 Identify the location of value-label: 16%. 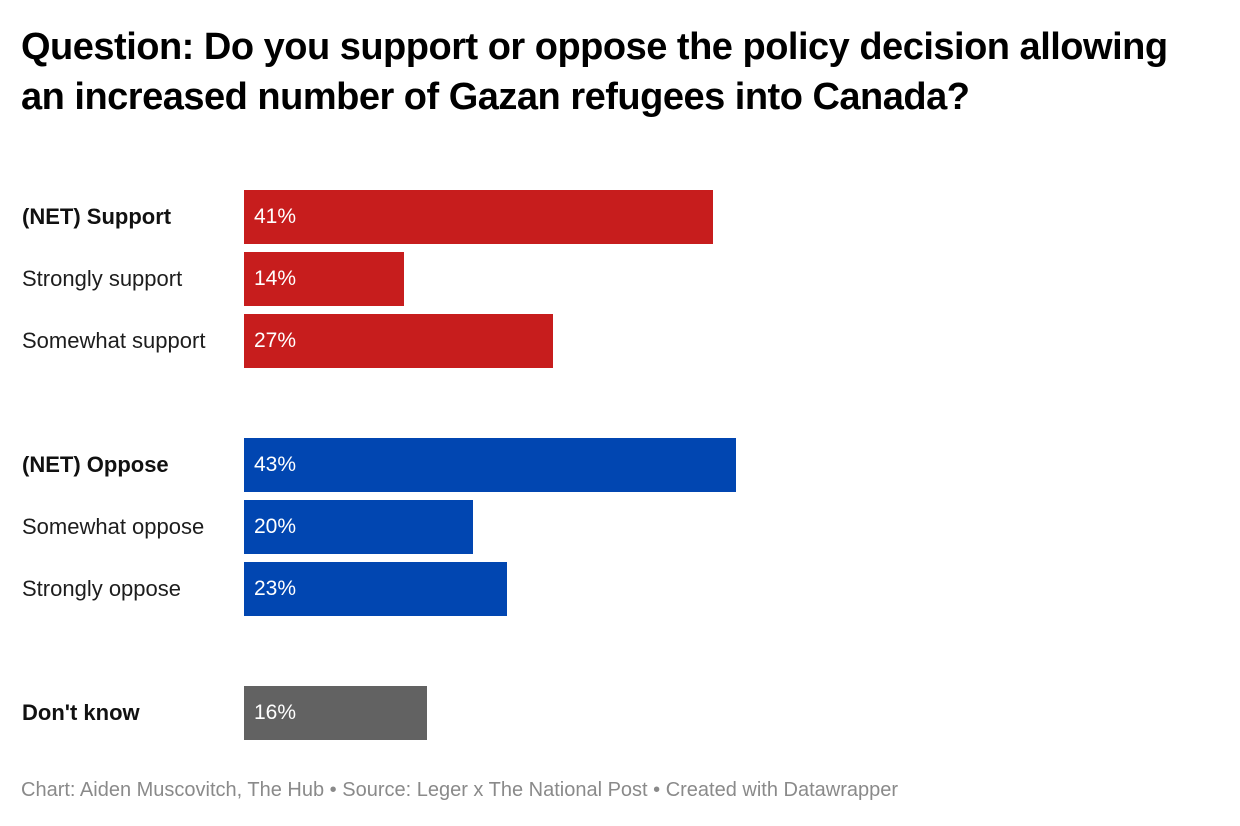
(275, 712).